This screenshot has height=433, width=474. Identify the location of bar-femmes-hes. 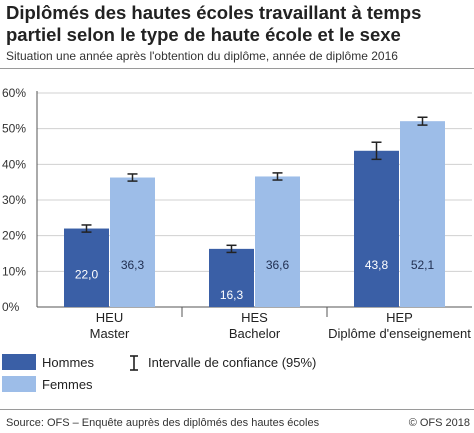
(277, 241).